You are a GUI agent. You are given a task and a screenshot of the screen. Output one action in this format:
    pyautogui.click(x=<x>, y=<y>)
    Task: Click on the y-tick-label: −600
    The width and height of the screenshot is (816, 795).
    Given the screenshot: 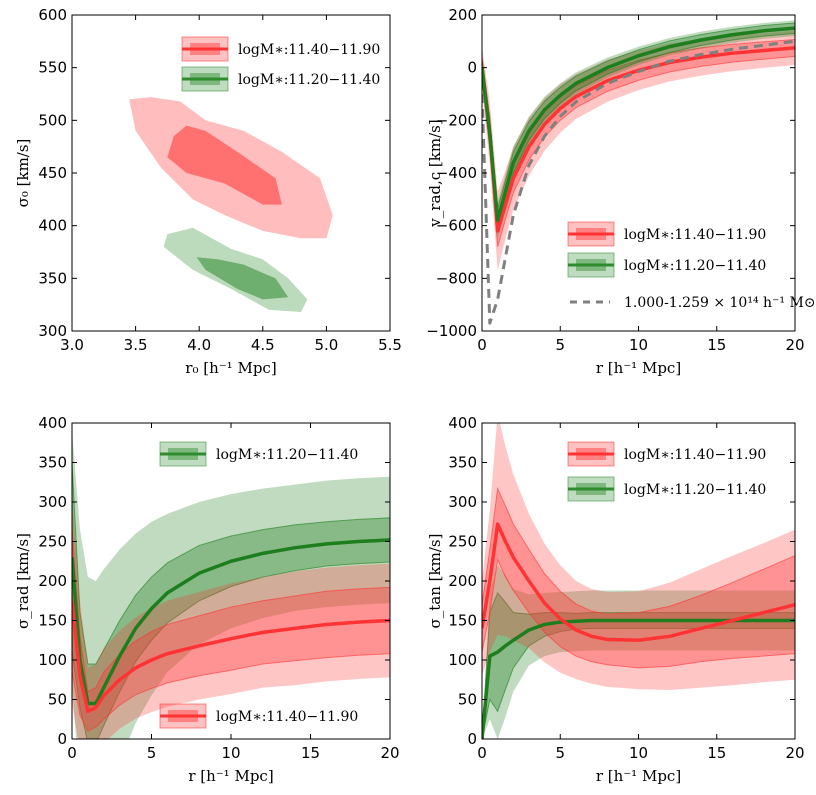 What is the action you would take?
    pyautogui.click(x=456, y=226)
    